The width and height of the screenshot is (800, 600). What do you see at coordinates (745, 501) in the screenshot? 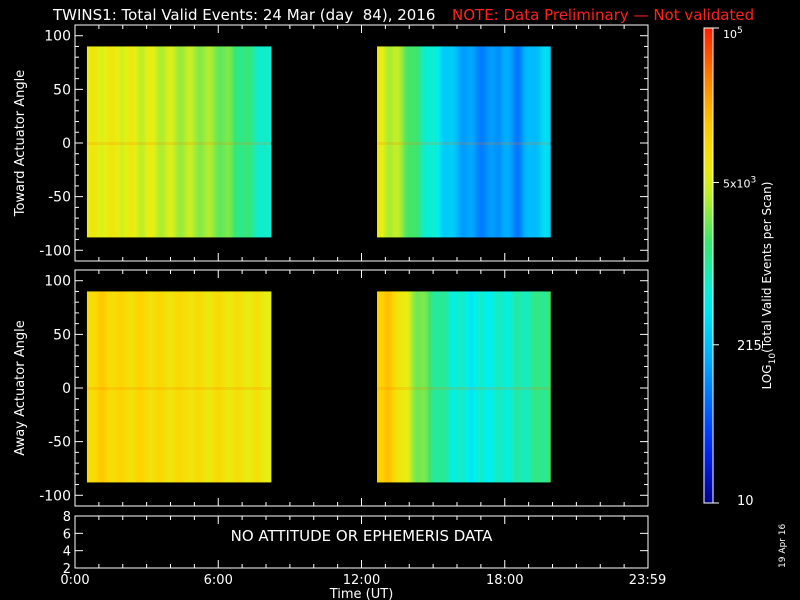
I see `colorbar-tick-label: 10` at bounding box center [745, 501].